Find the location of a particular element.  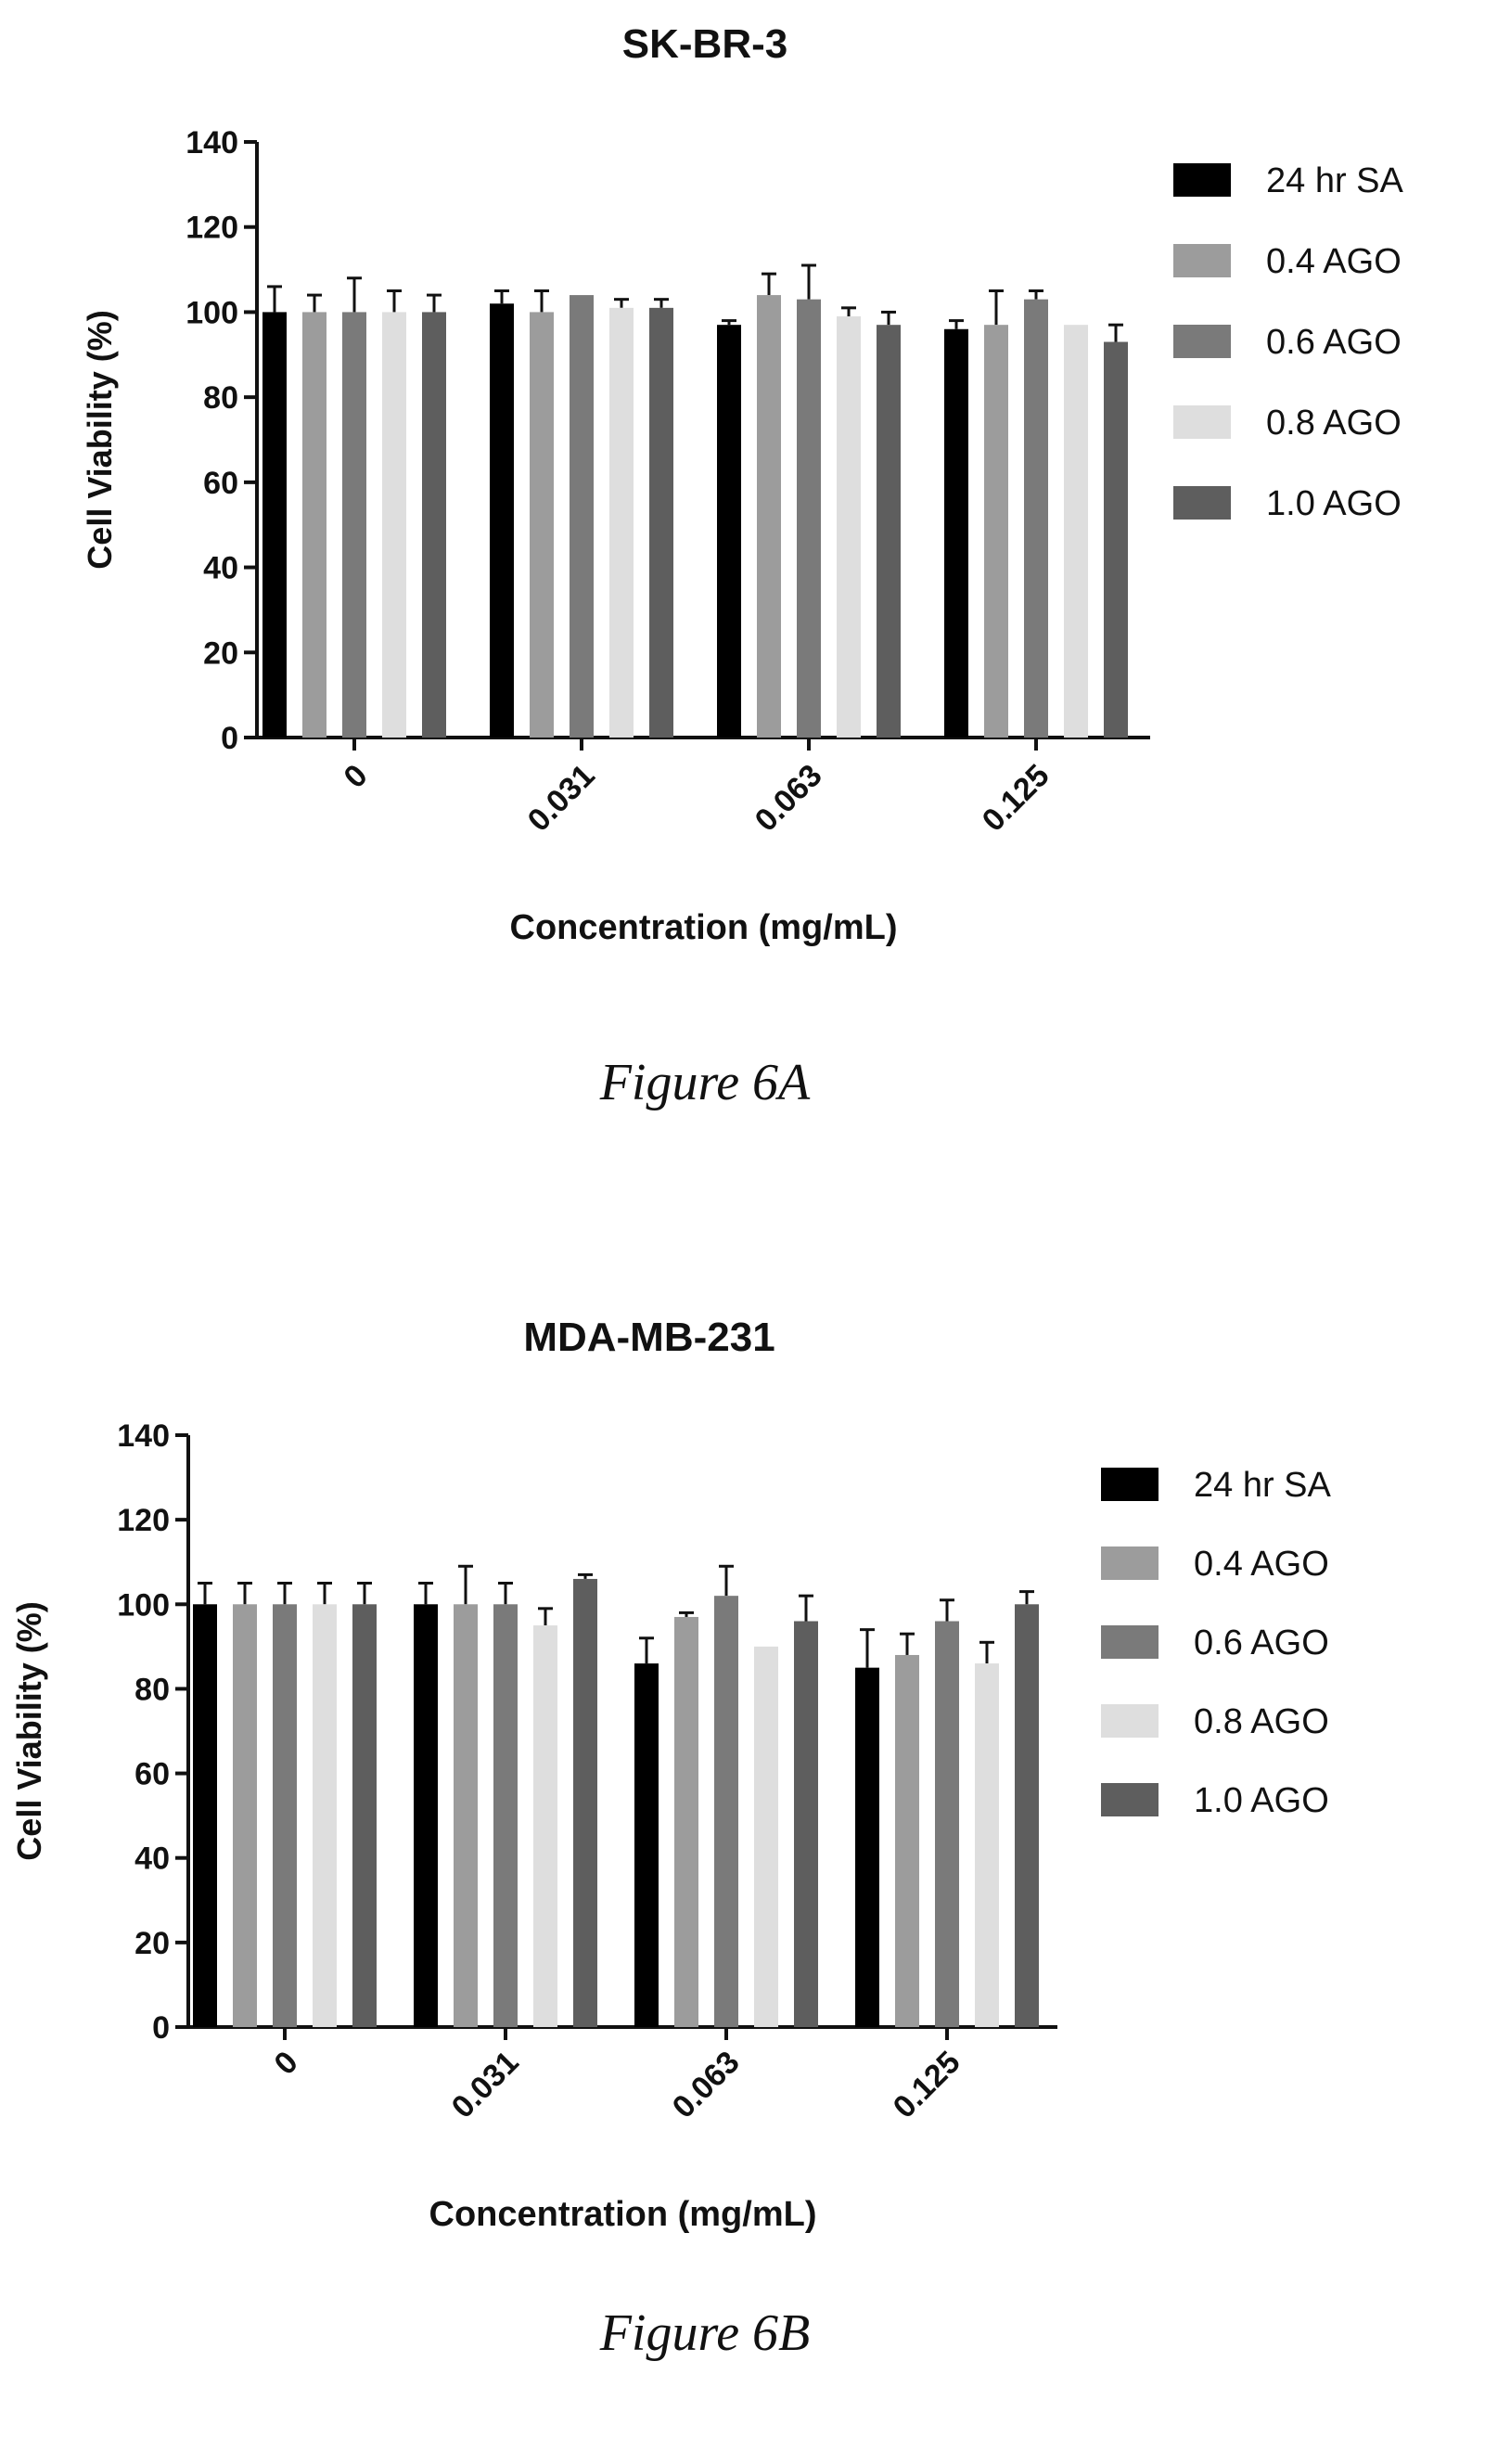

figure-caption: Figure 6A is located at coordinates (705, 1082).